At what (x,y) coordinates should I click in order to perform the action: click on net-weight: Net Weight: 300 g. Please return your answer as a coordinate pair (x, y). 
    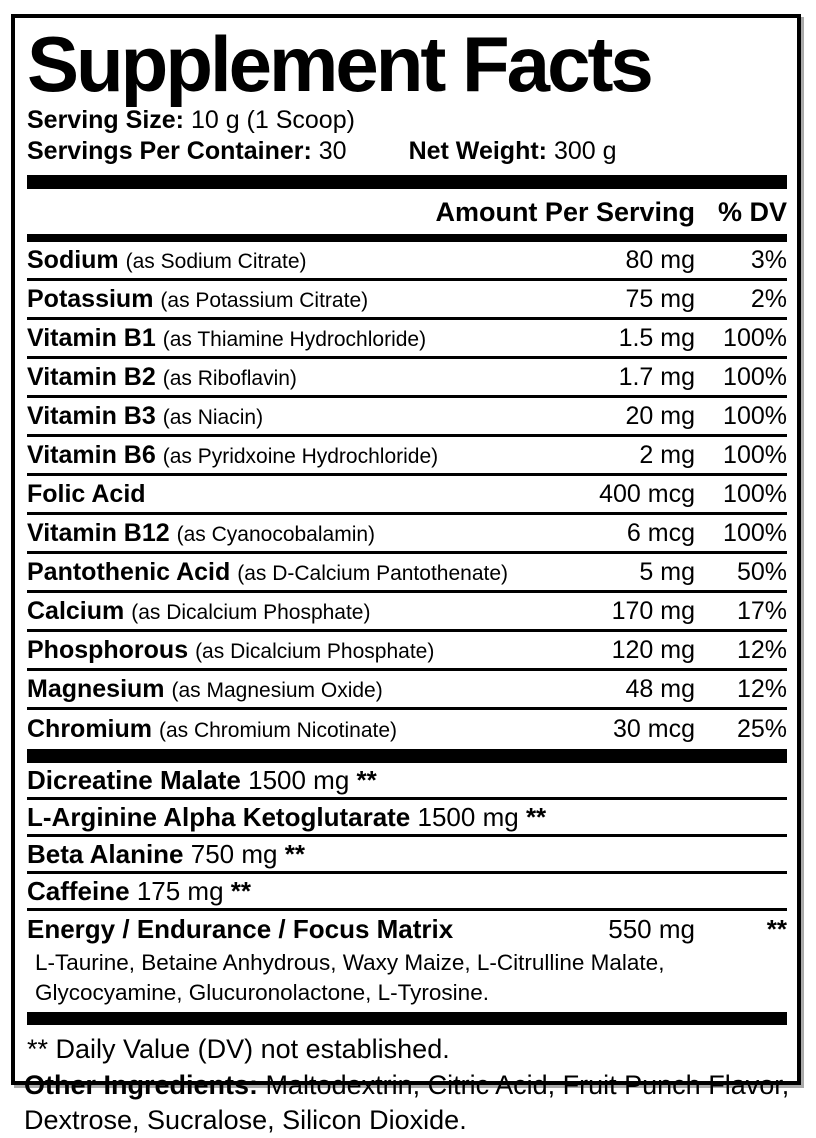
    Looking at the image, I should click on (513, 151).